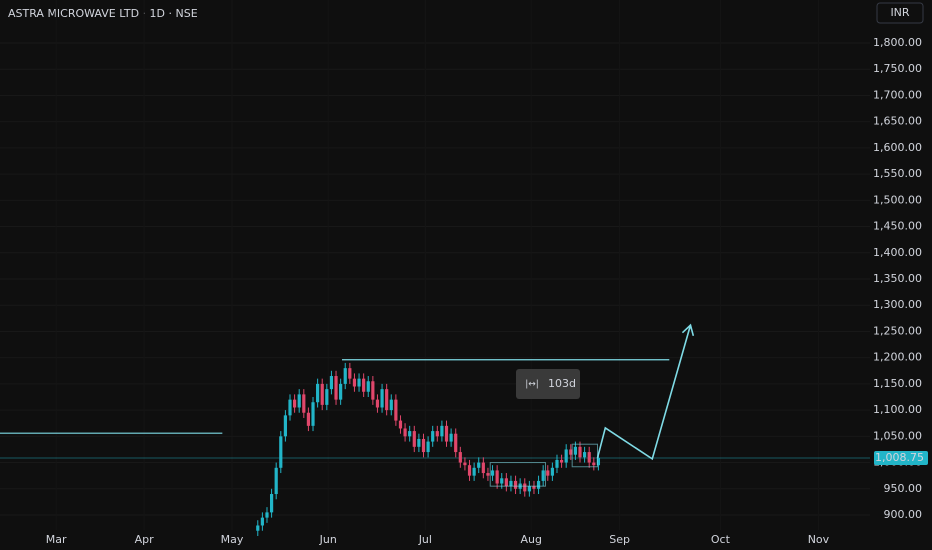  What do you see at coordinates (897, 304) in the screenshot?
I see `y-tick-label: 1,300.00` at bounding box center [897, 304].